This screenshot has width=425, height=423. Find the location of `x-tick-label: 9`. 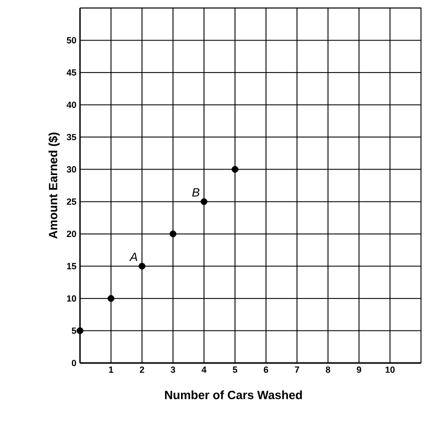

x-tick-label: 9 is located at coordinates (359, 369).